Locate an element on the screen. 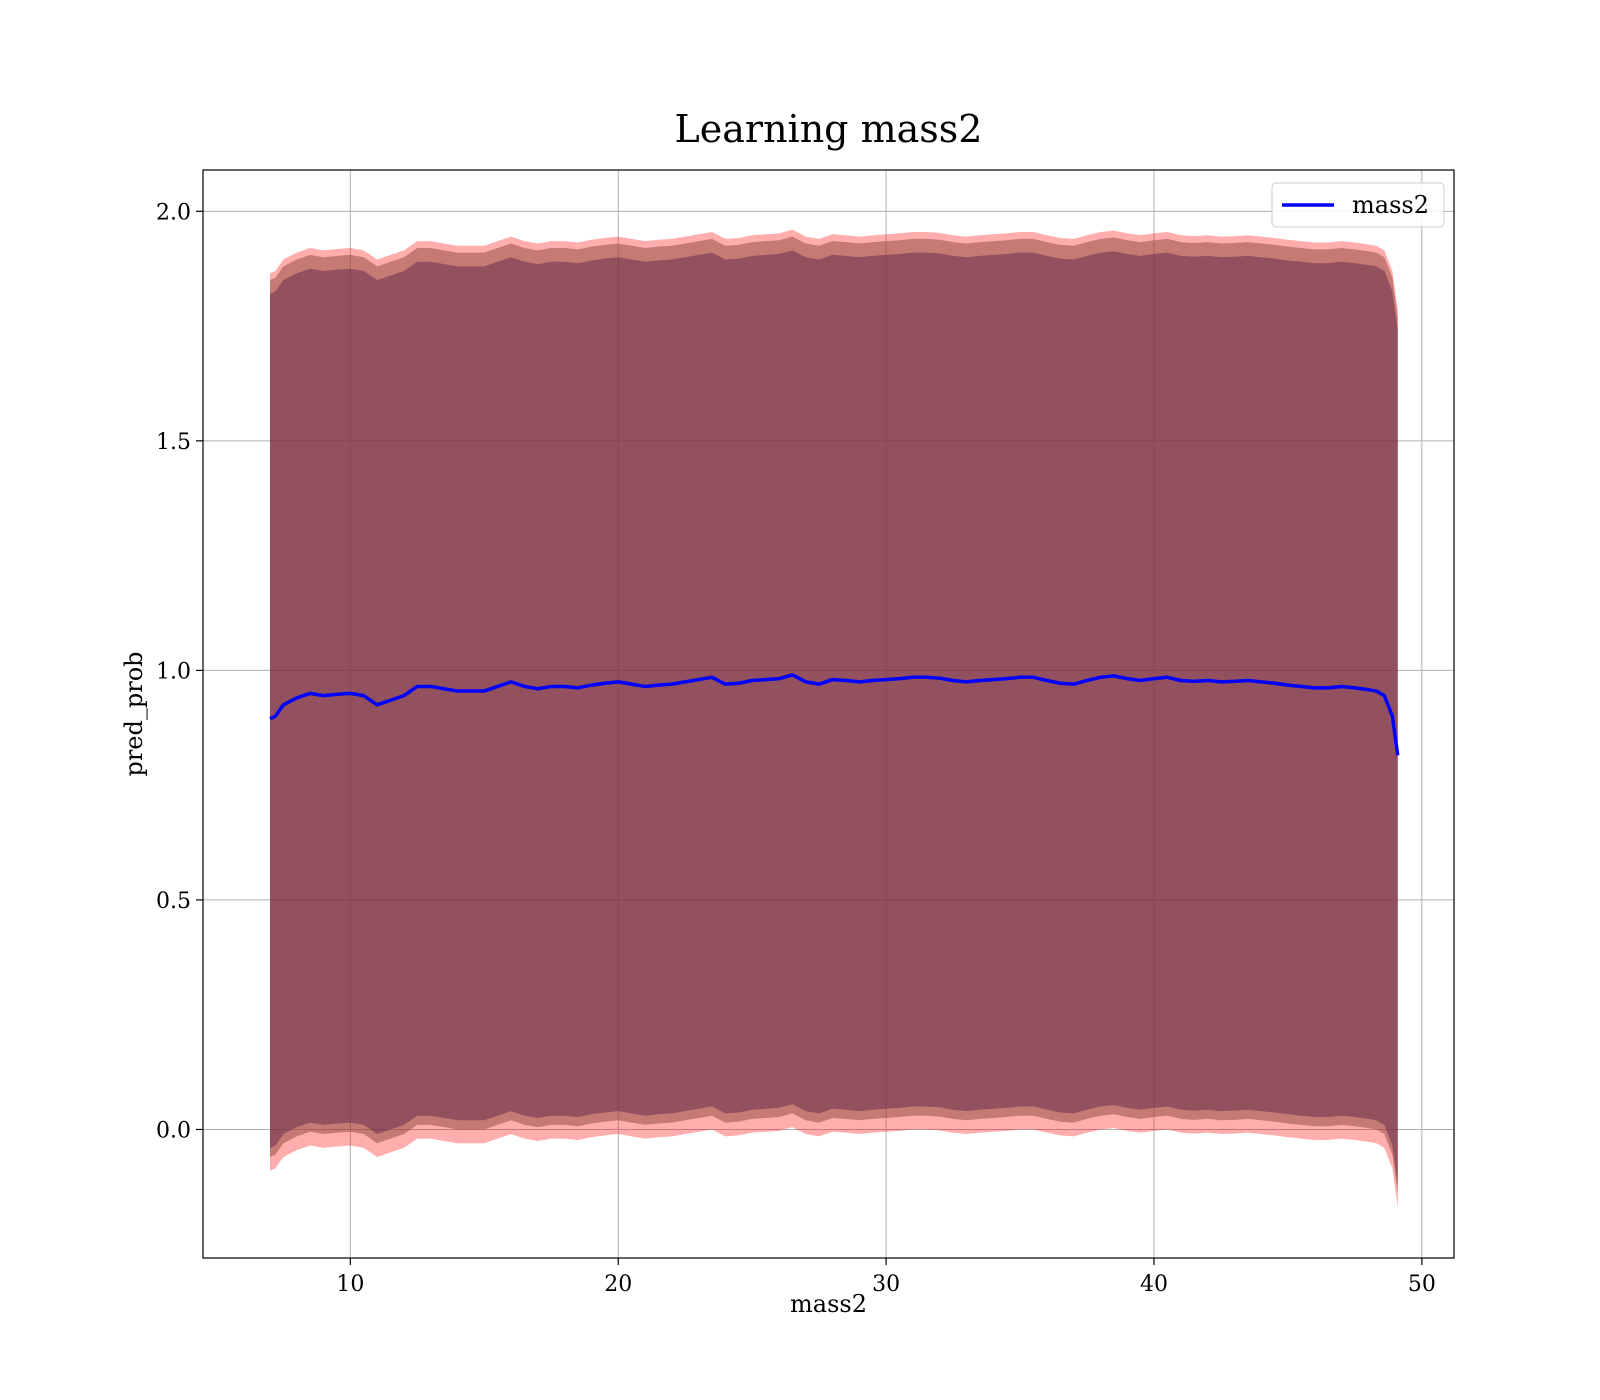 This screenshot has width=1600, height=1400. x-tick-label: 10 is located at coordinates (350, 1284).